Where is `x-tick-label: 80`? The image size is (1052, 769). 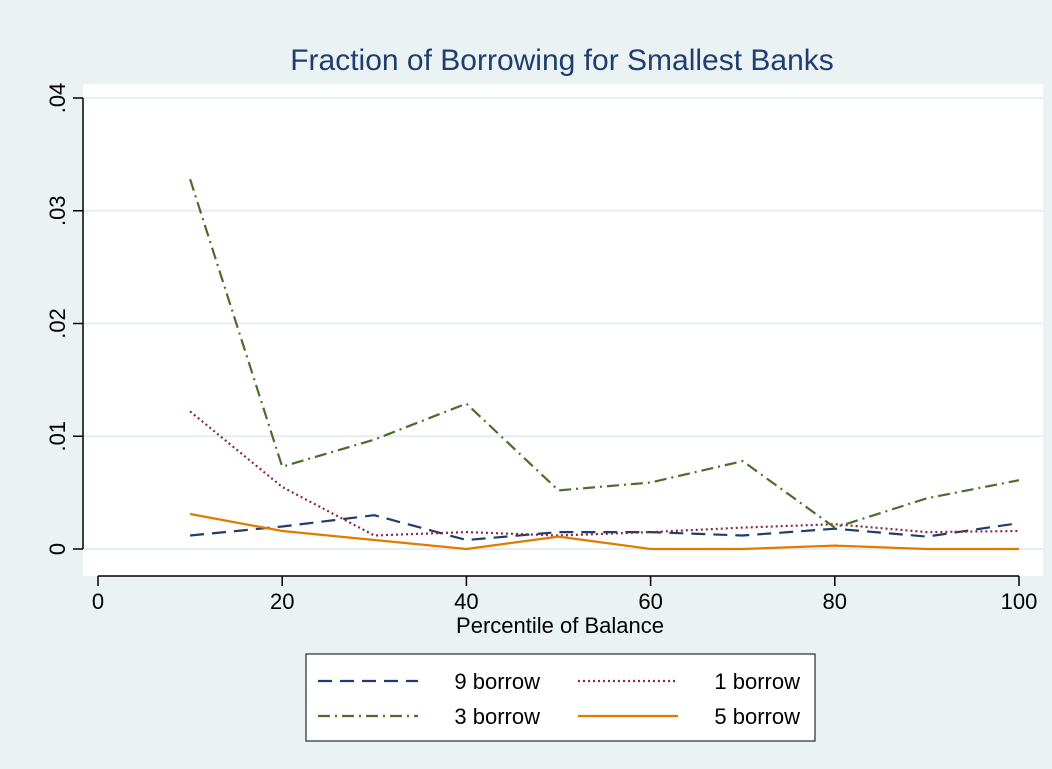
x-tick-label: 80 is located at coordinates (835, 601).